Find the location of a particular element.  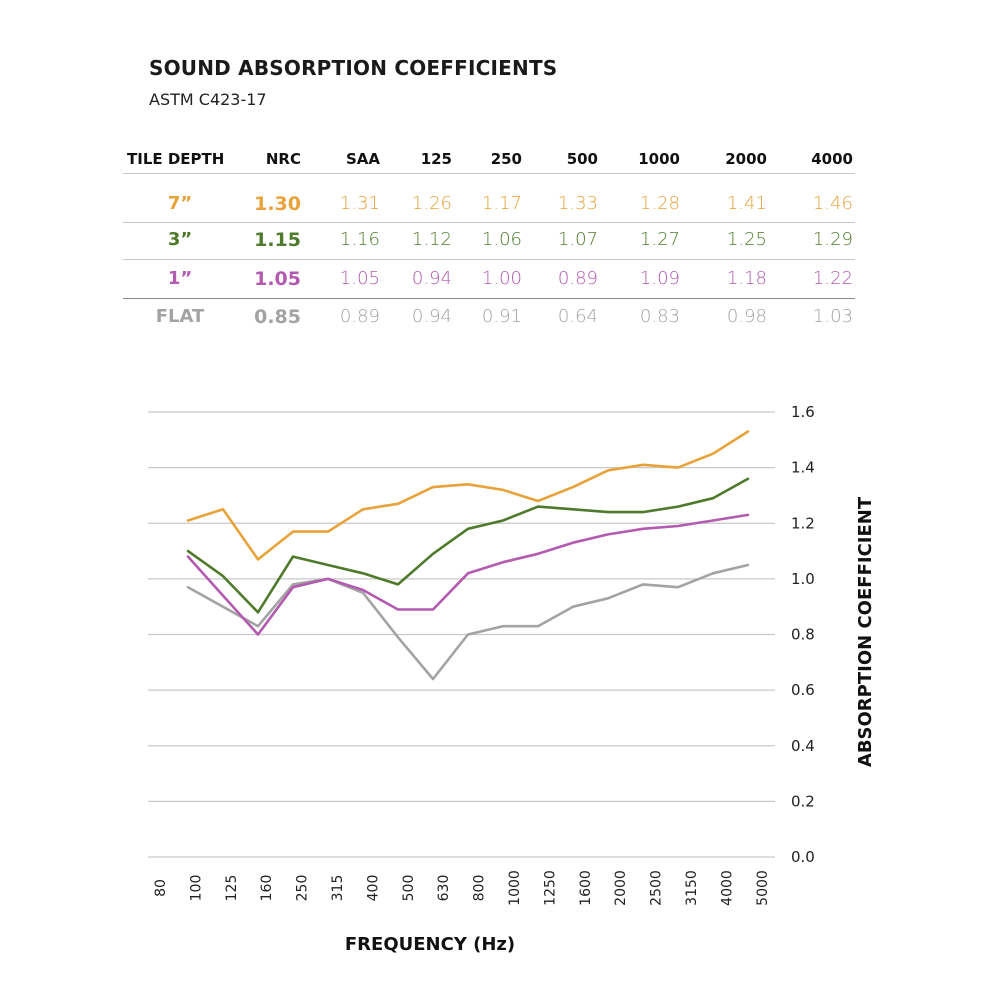

x-tick-label: 1600 is located at coordinates (586, 888).